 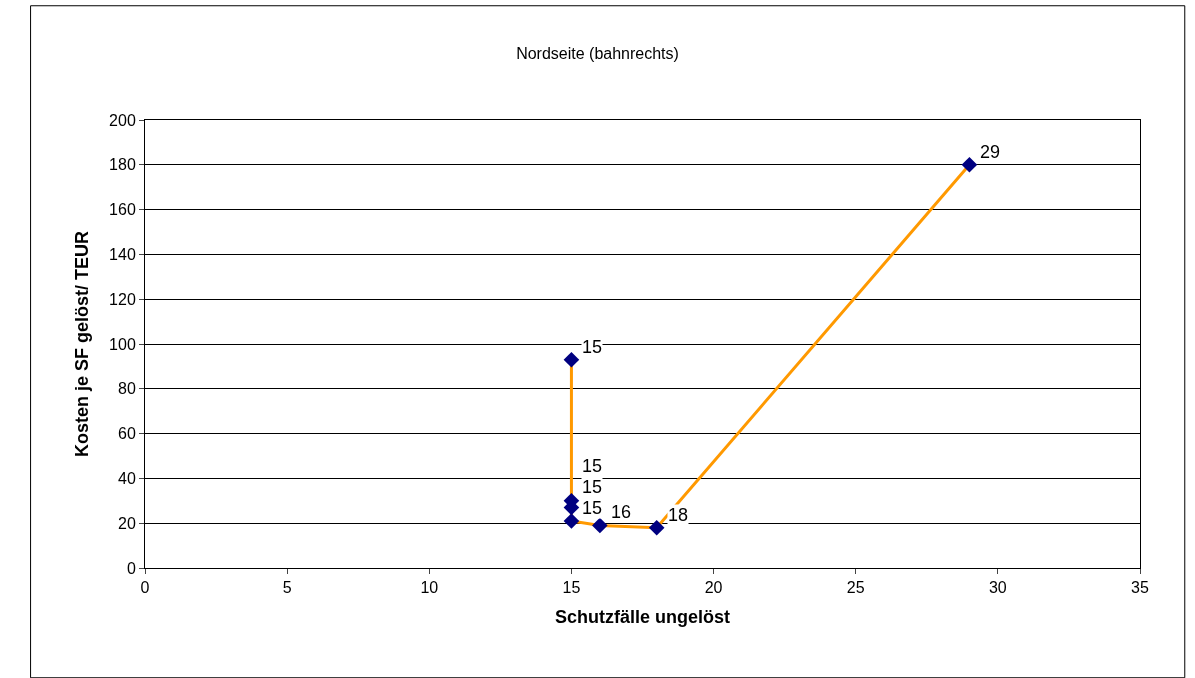 I want to click on y-tick-label: 100, so click(x=122, y=344).